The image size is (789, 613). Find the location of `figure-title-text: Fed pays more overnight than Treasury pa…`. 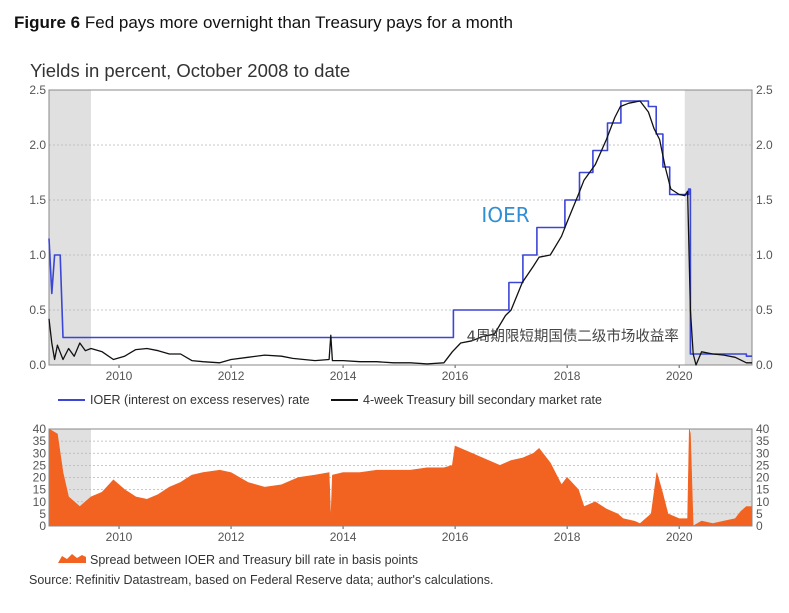

figure-title-text: Fed pays more overnight than Treasury pa… is located at coordinates (298, 22).